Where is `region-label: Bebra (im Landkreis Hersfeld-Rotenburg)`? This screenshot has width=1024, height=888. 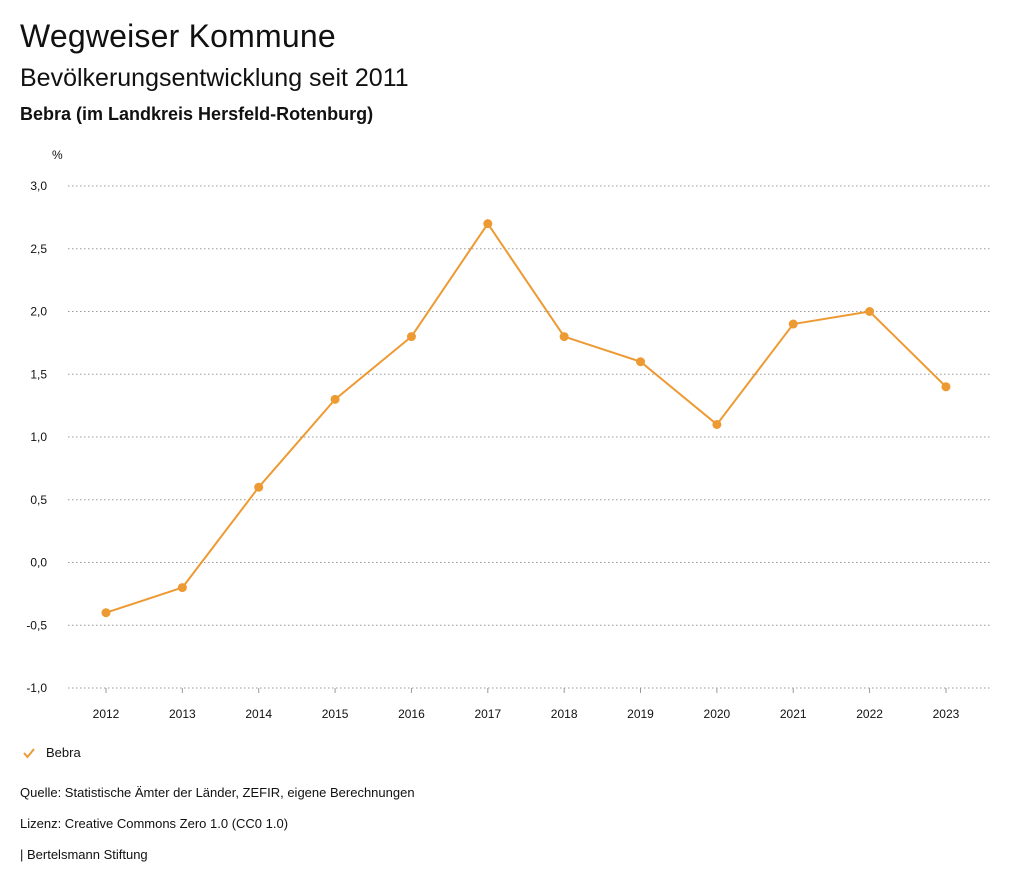 region-label: Bebra (im Landkreis Hersfeld-Rotenburg) is located at coordinates (197, 114).